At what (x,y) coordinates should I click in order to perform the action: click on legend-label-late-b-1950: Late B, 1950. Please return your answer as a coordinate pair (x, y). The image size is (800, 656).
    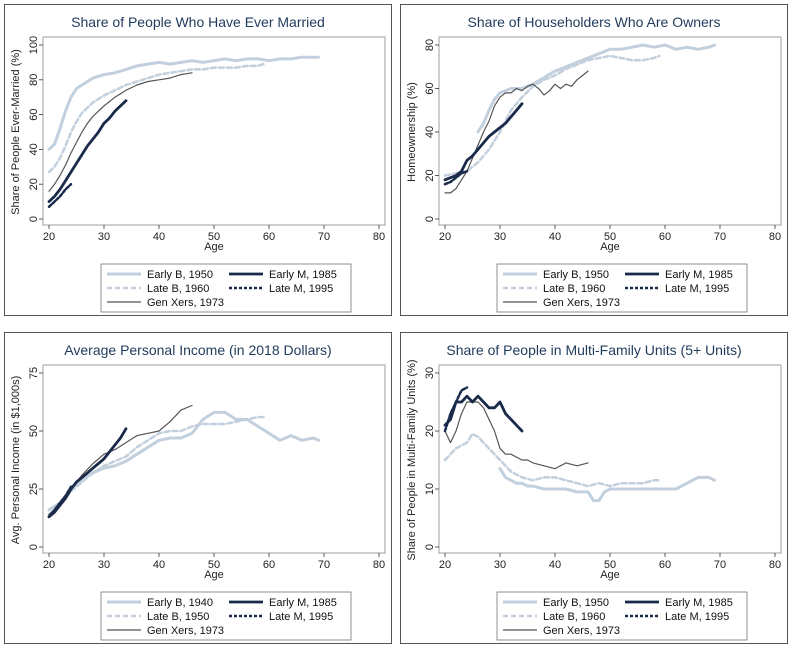
    Looking at the image, I should click on (178, 617).